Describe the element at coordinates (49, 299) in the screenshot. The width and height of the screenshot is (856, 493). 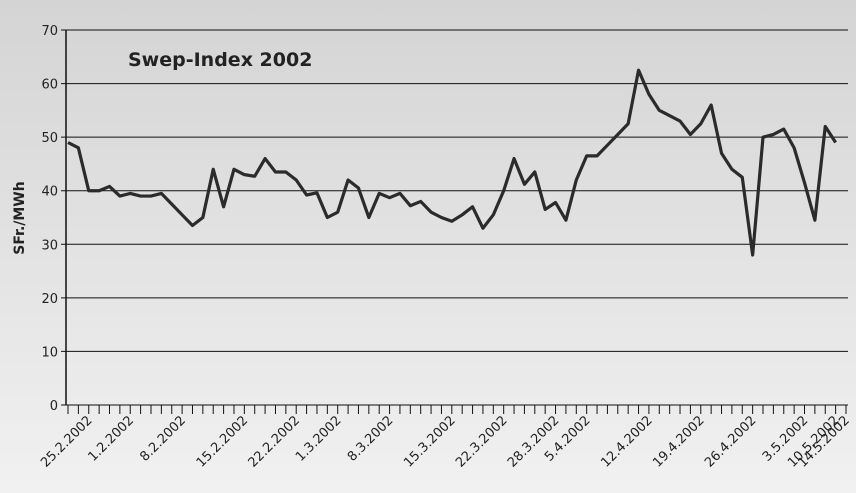
I see `y-tick-label: 20` at that location.